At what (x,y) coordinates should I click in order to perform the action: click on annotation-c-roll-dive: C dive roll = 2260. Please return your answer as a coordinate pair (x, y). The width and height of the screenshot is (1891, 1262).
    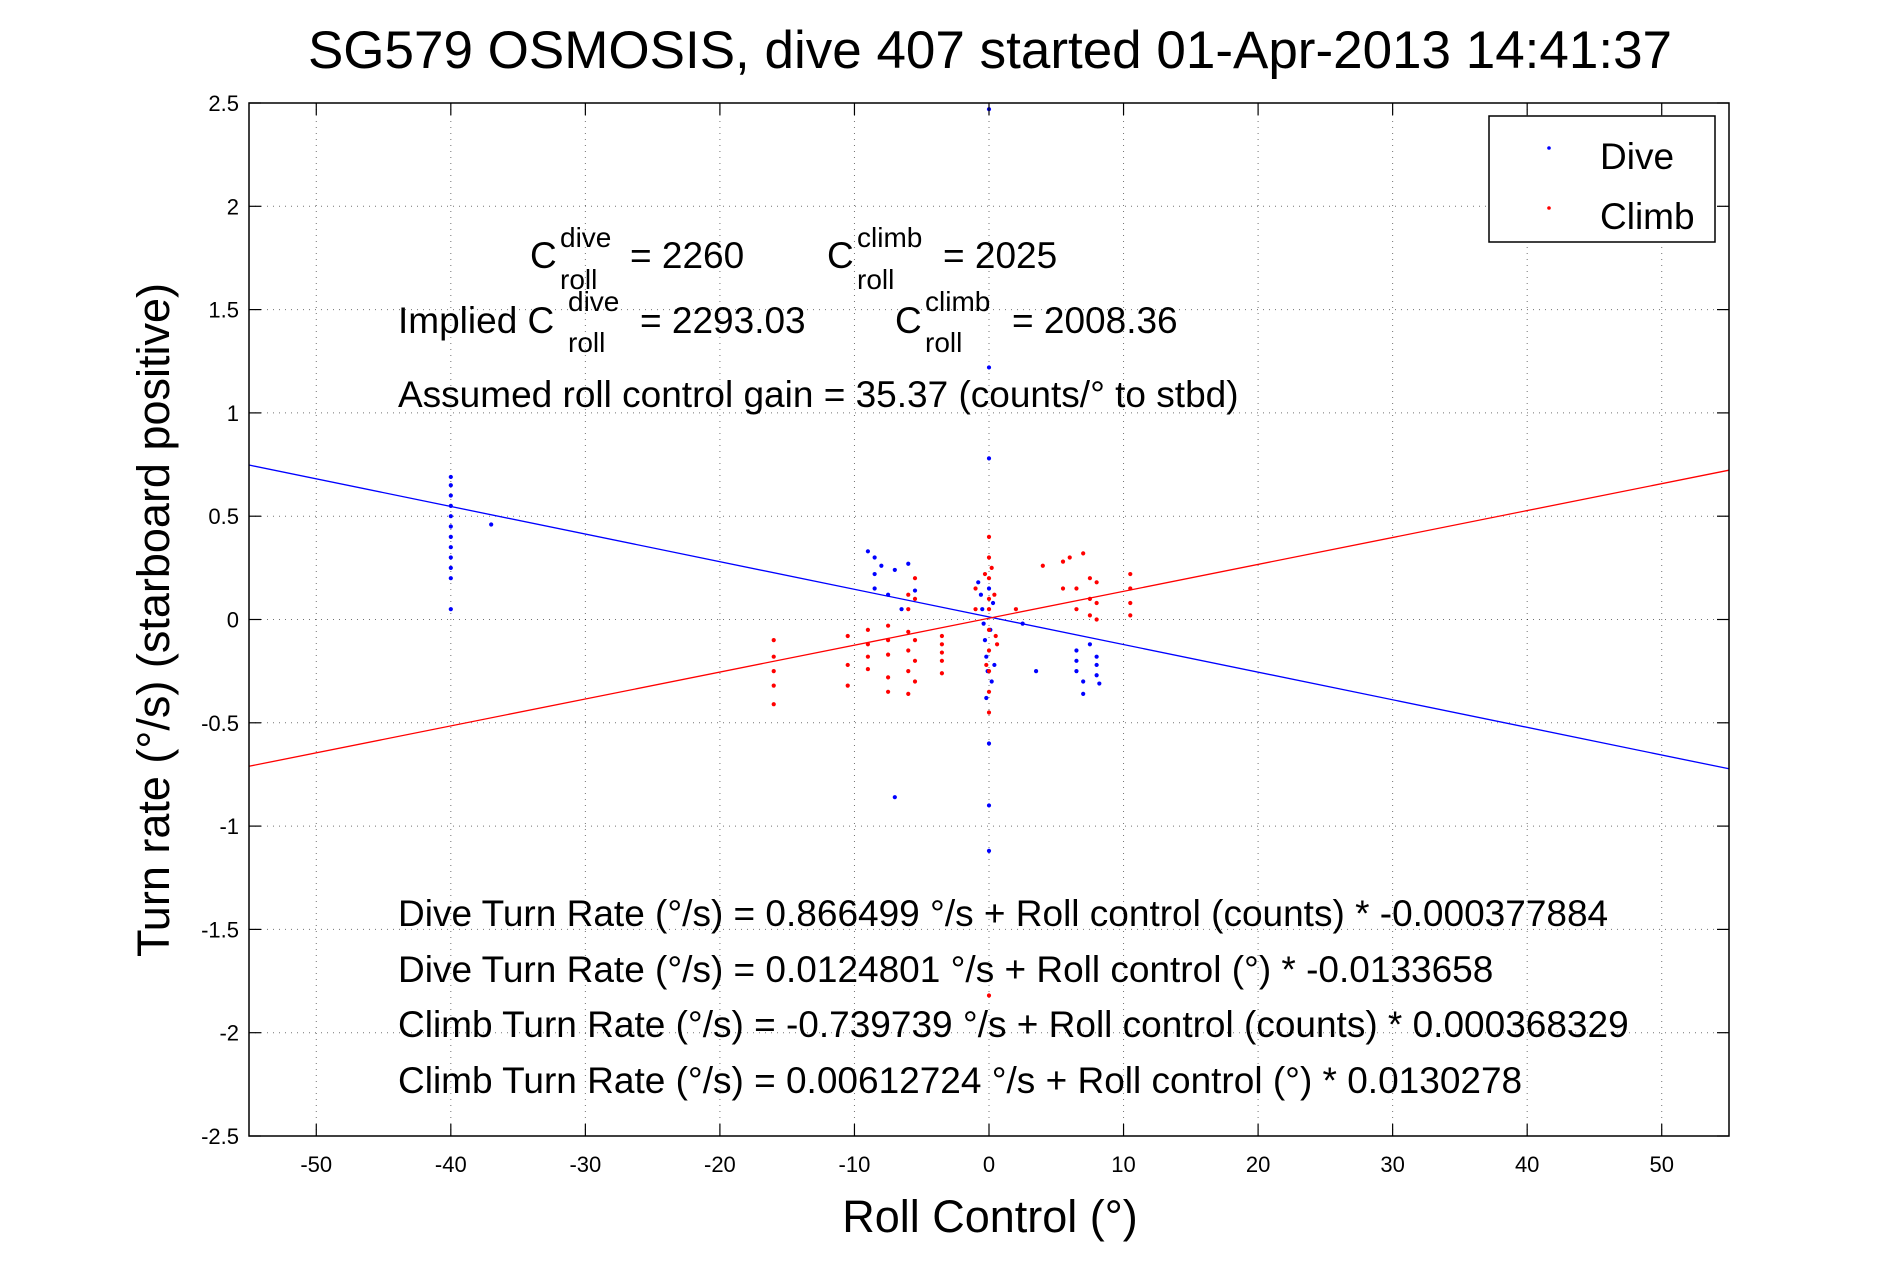
    Looking at the image, I should click on (637, 258).